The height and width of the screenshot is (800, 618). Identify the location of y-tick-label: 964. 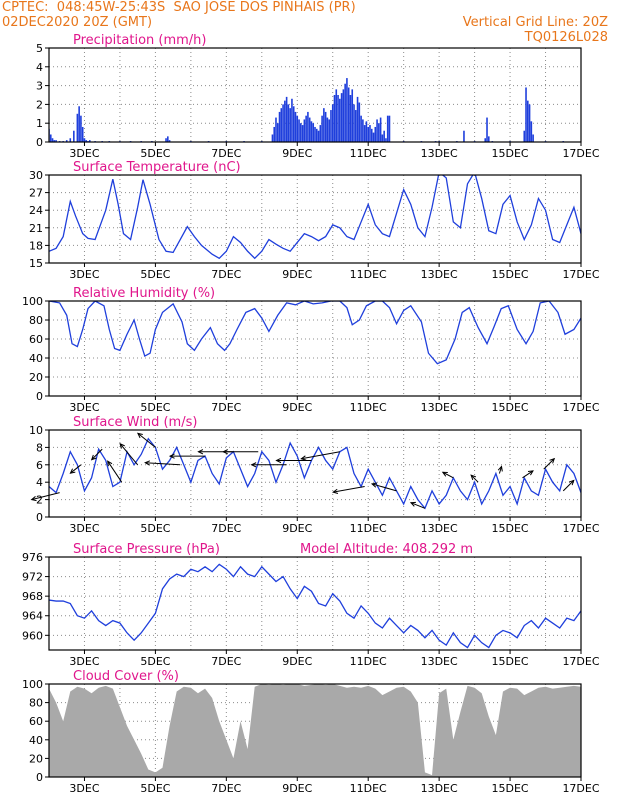
(32, 616).